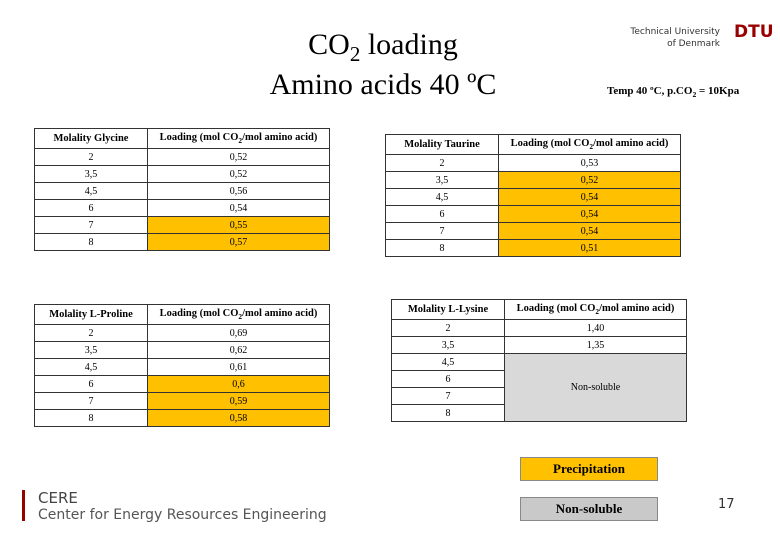  Describe the element at coordinates (650, 91) in the screenshot. I see `conditions-text: Temp 40 ºC, p.CO` at that location.